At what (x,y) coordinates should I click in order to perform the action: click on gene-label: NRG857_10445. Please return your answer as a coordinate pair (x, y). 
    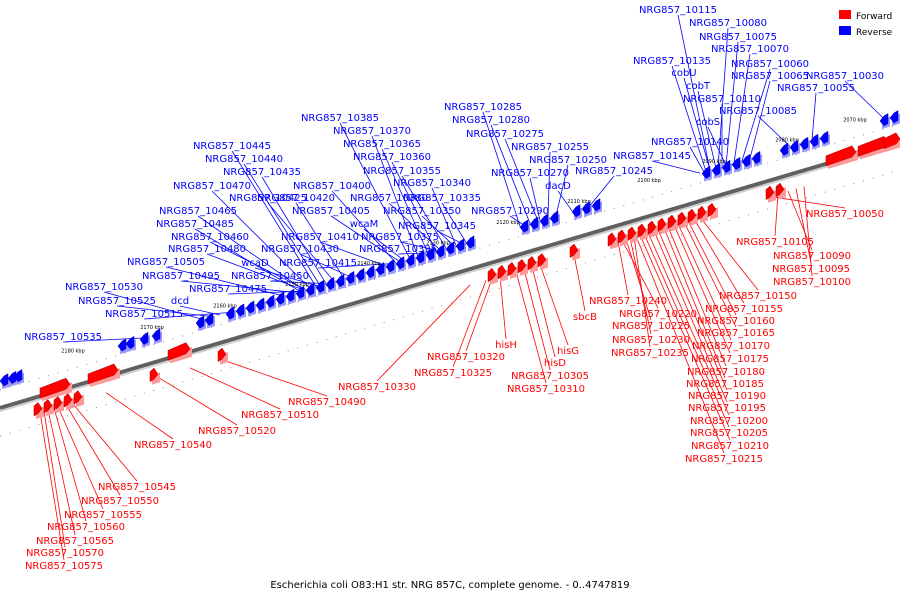
    Looking at the image, I should click on (232, 146).